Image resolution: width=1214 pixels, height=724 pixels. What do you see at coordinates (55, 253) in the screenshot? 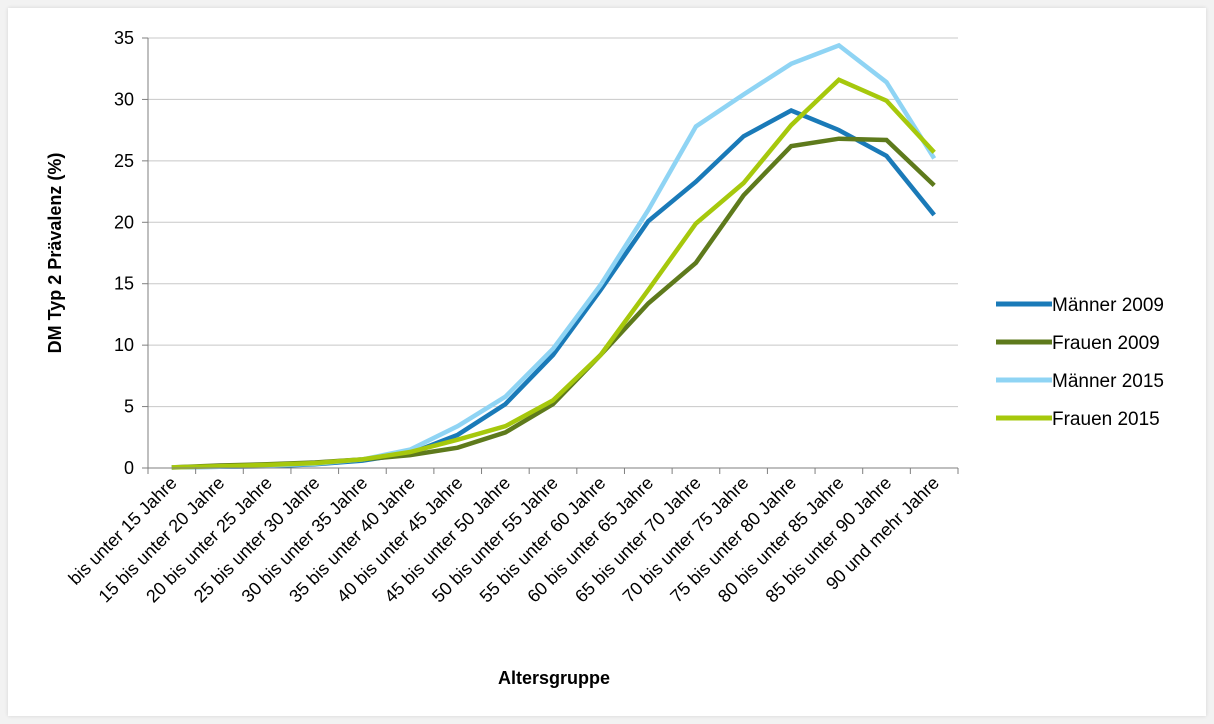
I see `y-axis-title: DM Typ 2 Prävalenz (%)` at bounding box center [55, 253].